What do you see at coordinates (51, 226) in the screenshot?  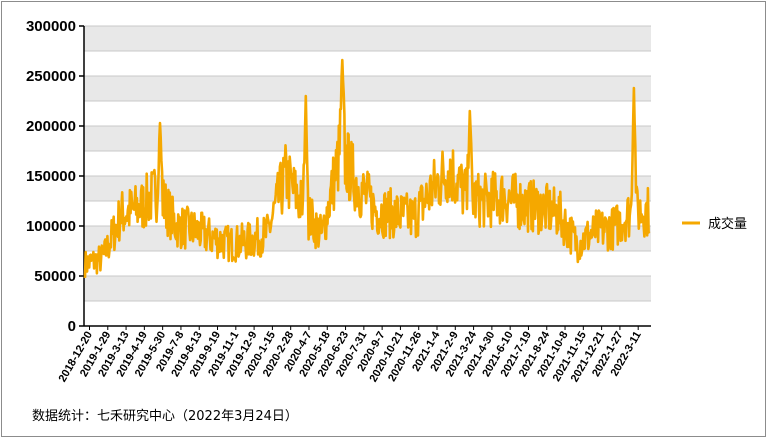 I see `y-tick-label: 100000` at bounding box center [51, 226].